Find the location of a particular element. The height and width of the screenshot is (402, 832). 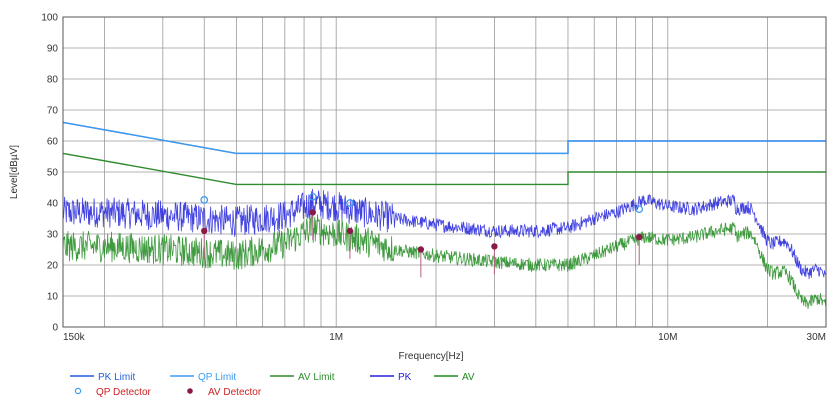

y-tick-label: 60 is located at coordinates (53, 142).